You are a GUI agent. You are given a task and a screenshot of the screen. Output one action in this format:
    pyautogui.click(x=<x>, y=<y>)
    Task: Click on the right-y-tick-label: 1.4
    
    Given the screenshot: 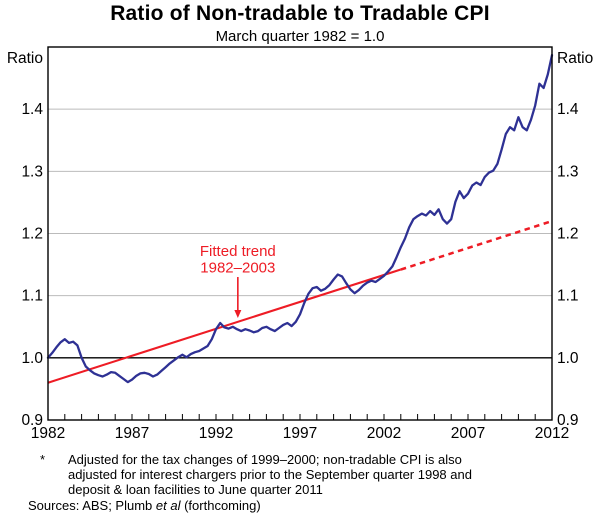 What is the action you would take?
    pyautogui.click(x=568, y=109)
    